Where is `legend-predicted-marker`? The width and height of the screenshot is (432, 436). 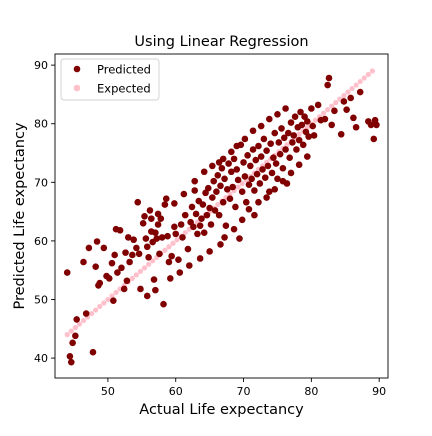 legend-predicted-marker is located at coordinates (77, 69).